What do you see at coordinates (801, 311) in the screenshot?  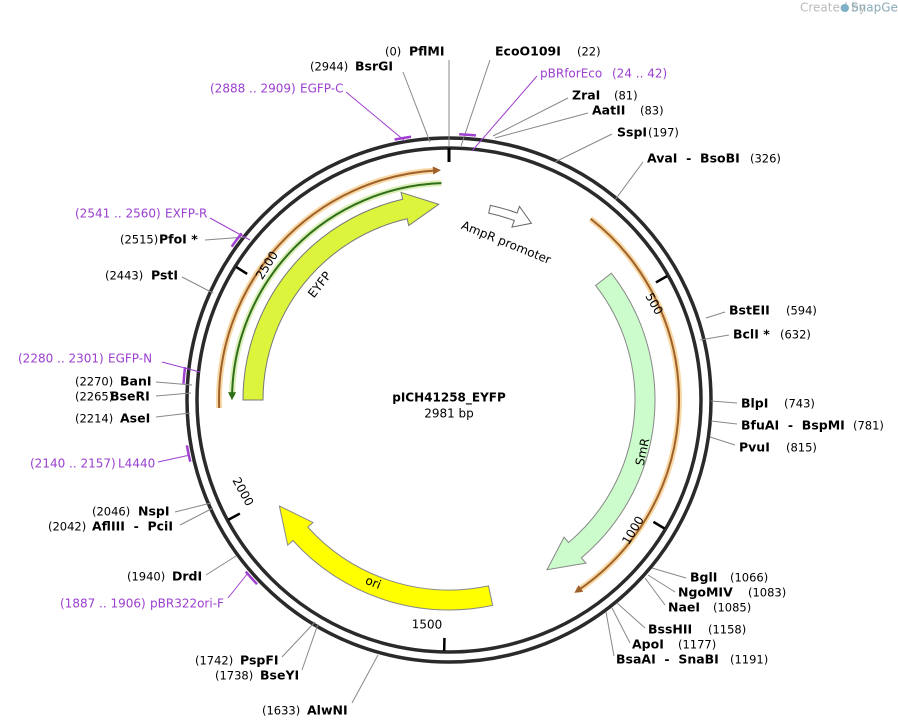 I see `site-position: (594)` at bounding box center [801, 311].